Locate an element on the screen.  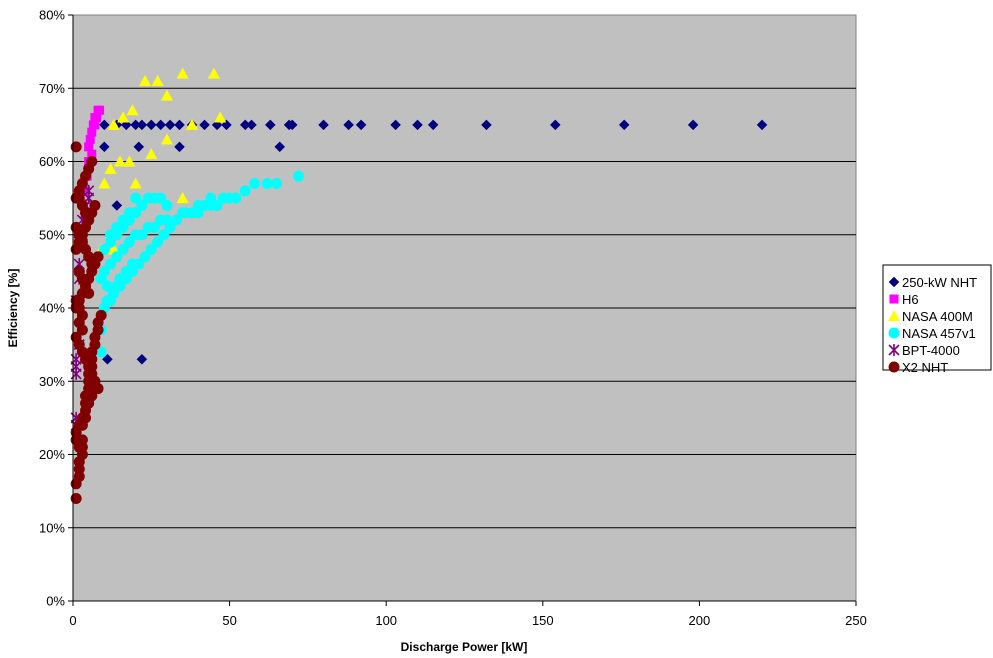
y-tick-label: 20% is located at coordinates (52, 454).